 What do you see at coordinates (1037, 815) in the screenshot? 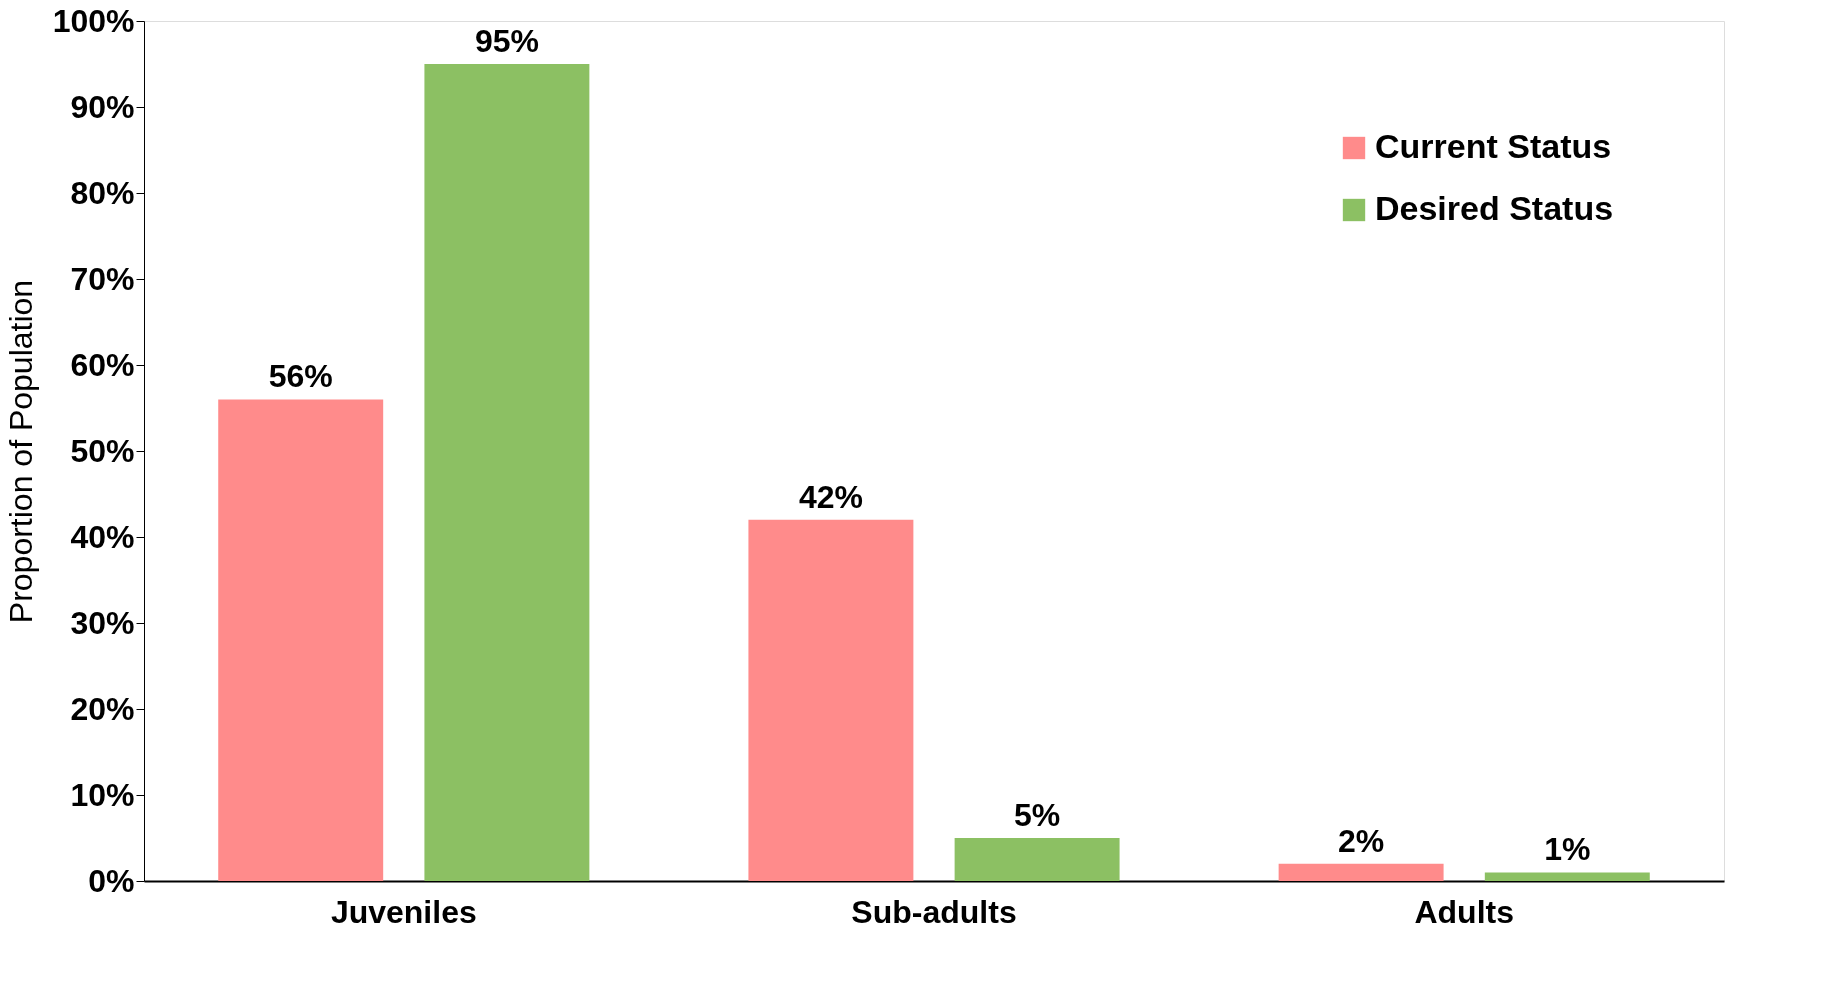
I see `text: 5%` at bounding box center [1037, 815].